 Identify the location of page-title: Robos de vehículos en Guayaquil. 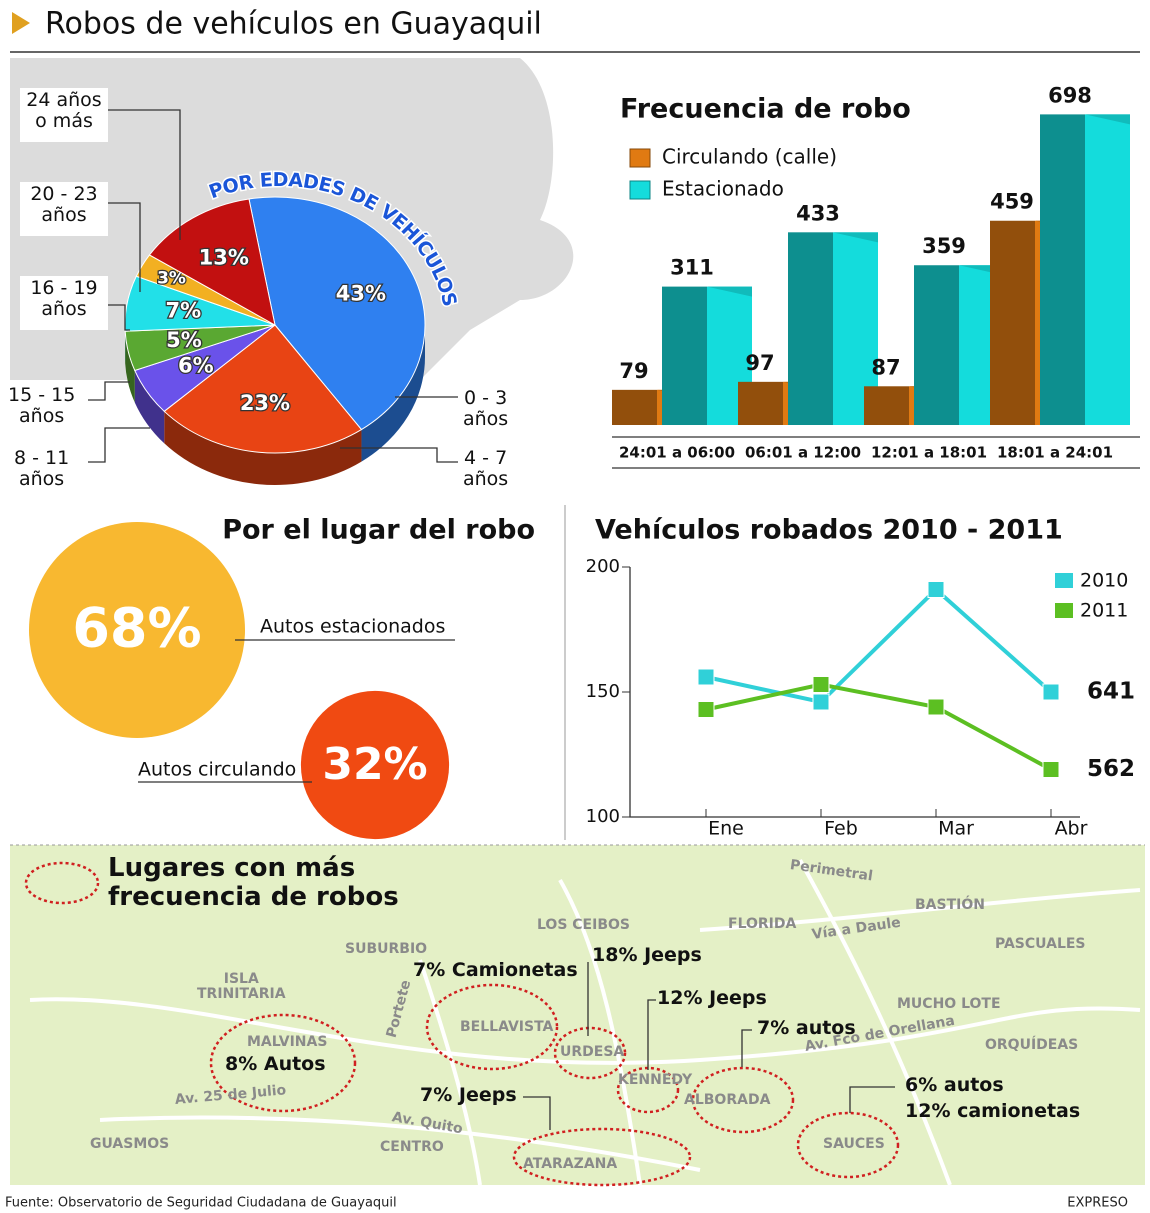
(293, 24).